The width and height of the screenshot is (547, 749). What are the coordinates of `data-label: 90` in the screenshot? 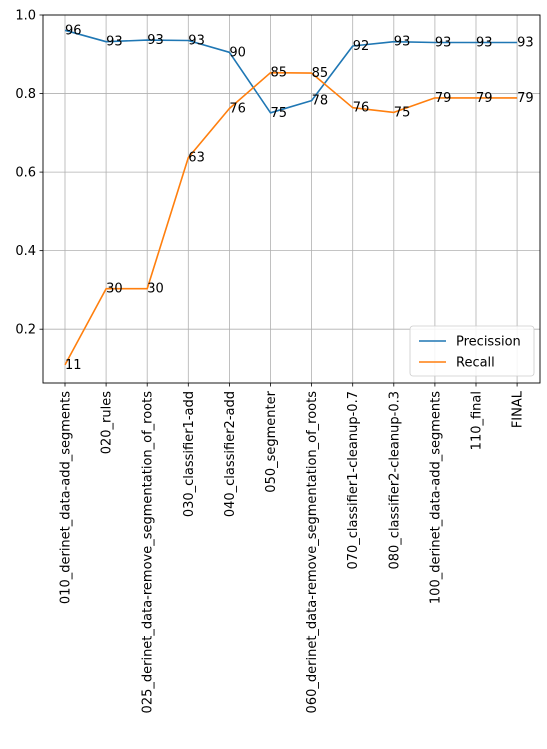 It's located at (237, 52).